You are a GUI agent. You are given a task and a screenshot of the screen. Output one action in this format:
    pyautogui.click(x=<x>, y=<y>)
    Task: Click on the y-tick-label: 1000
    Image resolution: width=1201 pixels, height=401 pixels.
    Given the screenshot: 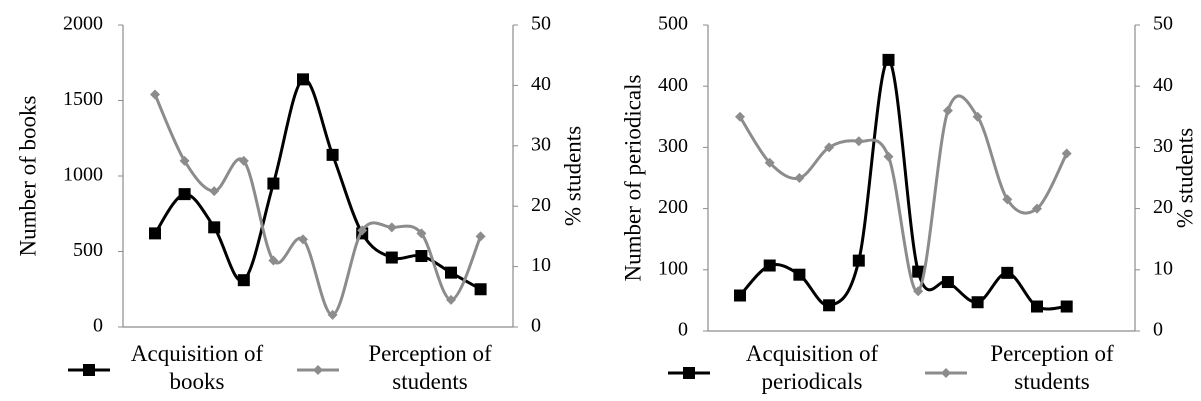 What is the action you would take?
    pyautogui.click(x=83, y=175)
    